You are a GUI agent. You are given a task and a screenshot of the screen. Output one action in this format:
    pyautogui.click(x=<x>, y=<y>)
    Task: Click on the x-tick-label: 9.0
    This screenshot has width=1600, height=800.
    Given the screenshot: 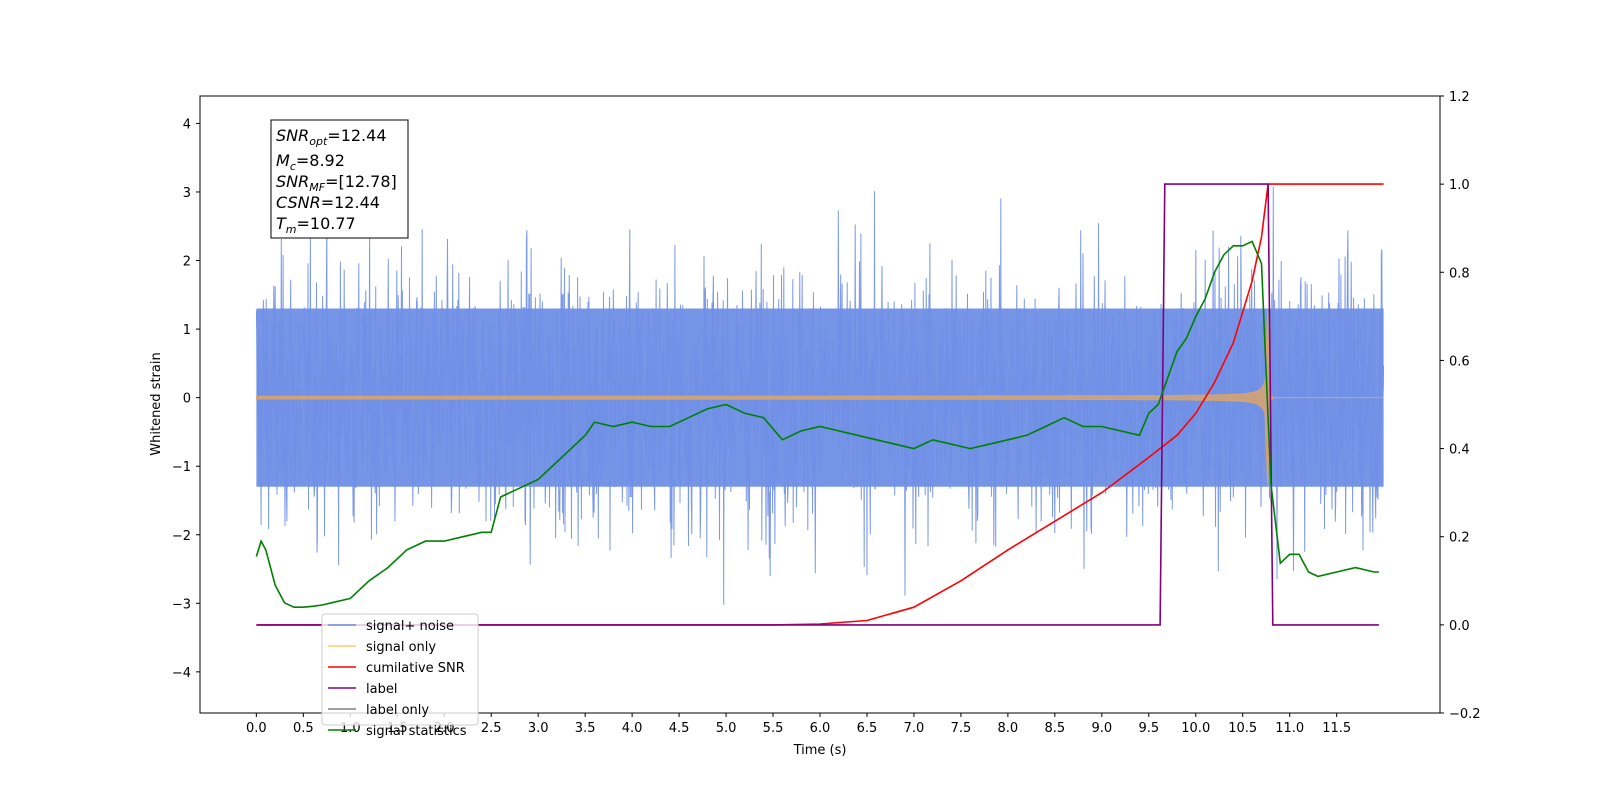 What is the action you would take?
    pyautogui.click(x=1101, y=728)
    